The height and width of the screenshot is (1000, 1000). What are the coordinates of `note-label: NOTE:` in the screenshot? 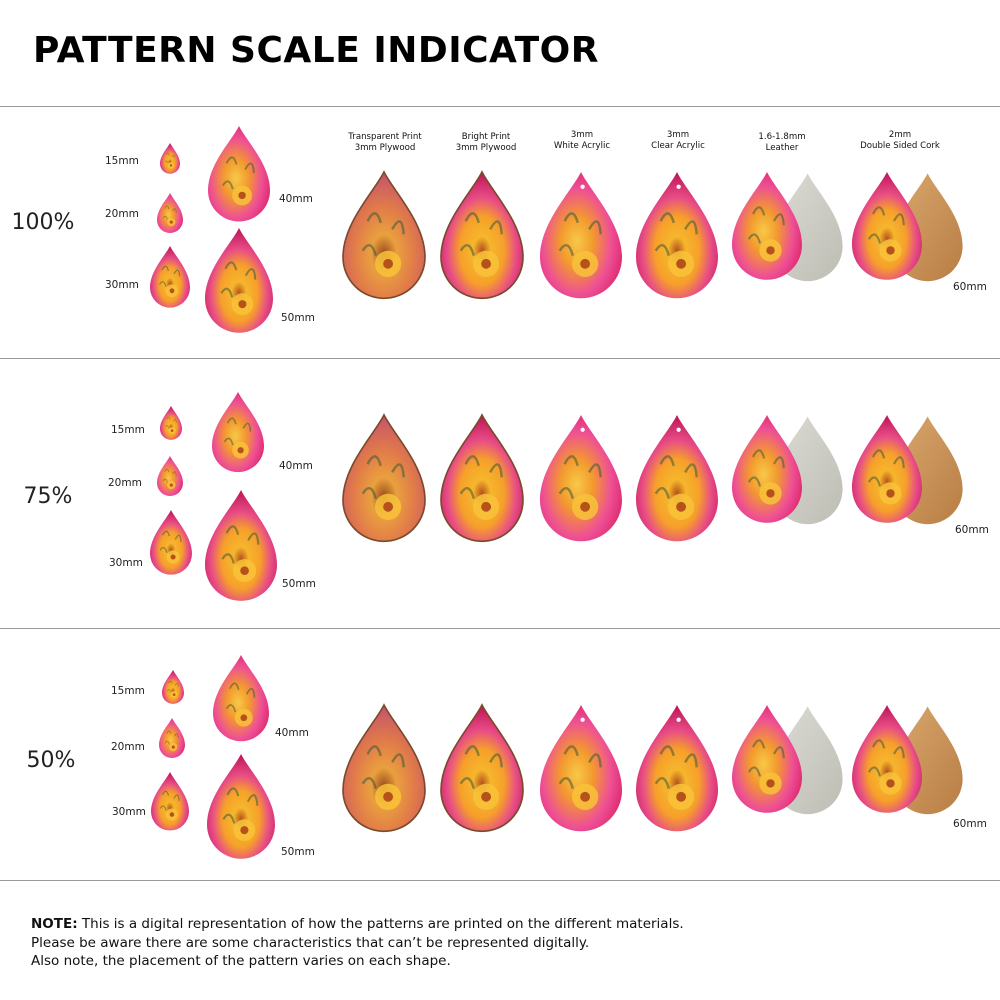 It's located at (54, 924).